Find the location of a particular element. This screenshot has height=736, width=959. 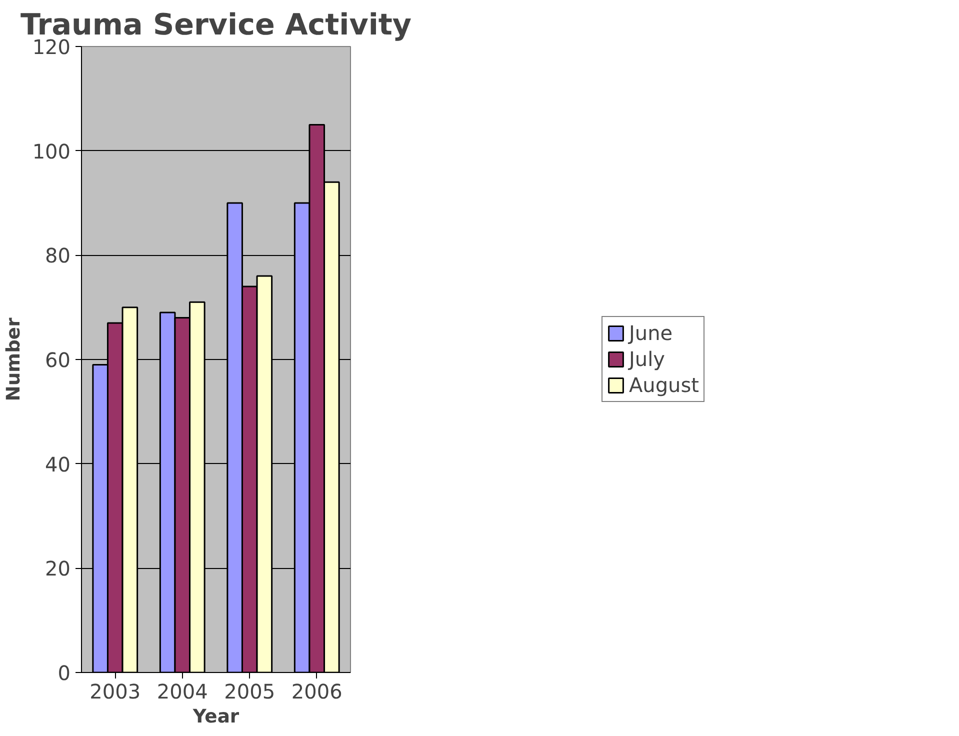

y-tick-label: 20 is located at coordinates (58, 568).